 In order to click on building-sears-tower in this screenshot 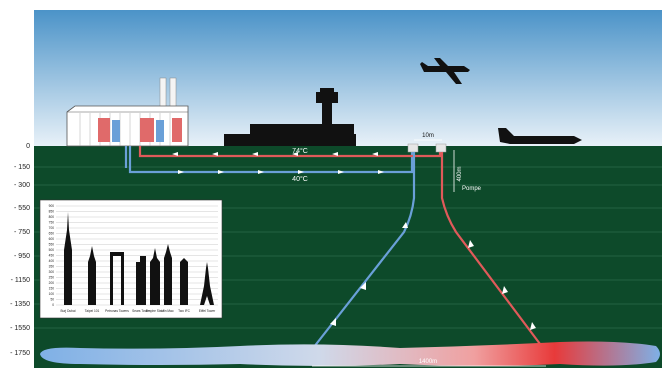, I will do `click(141, 280)`.